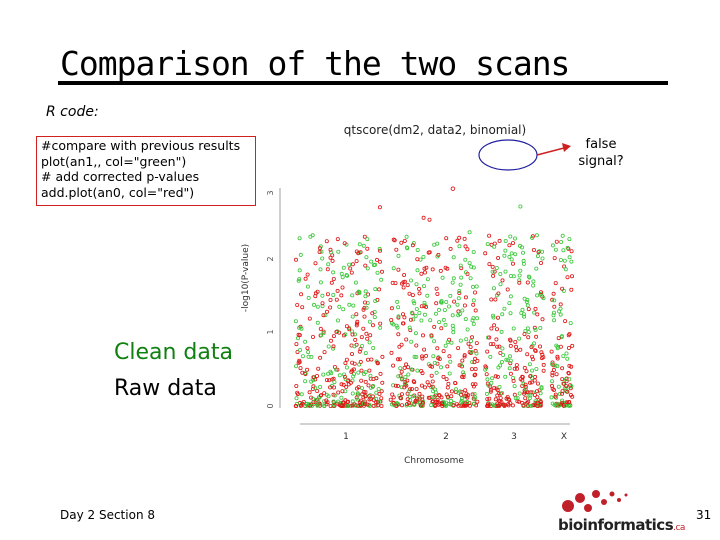 The image size is (720, 540). Describe the element at coordinates (363, 83) in the screenshot. I see `title-underline` at that location.